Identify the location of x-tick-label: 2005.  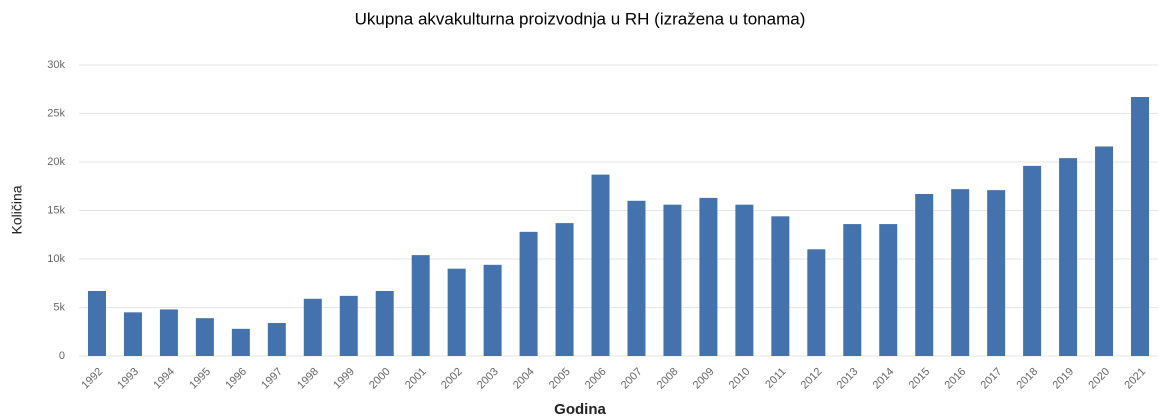
(560, 379).